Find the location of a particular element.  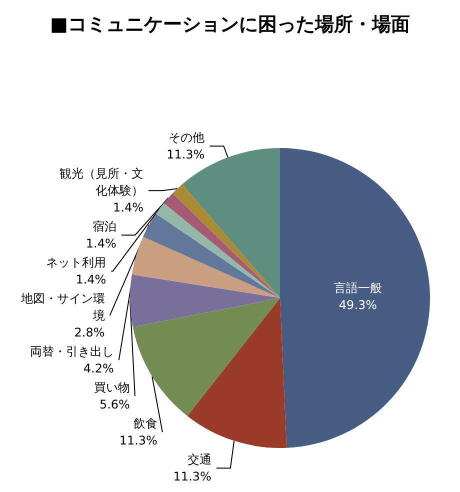

data-label: 4.2% is located at coordinates (98, 369).